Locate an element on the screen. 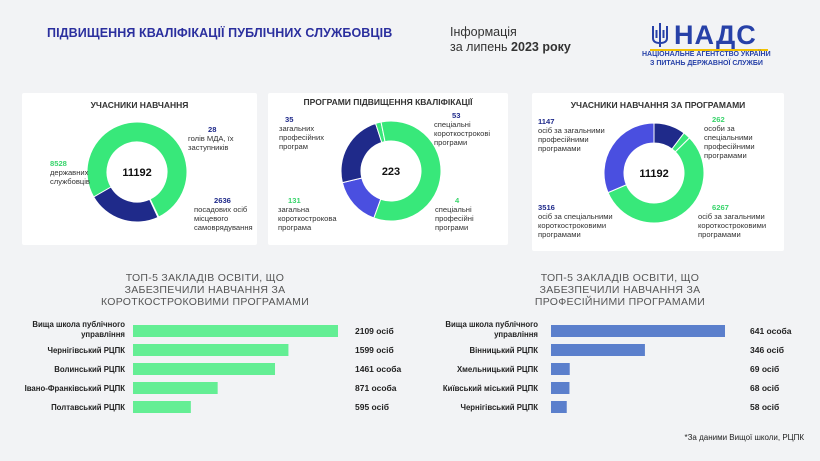 This screenshot has height=461, width=820. donut-center-value: 223 is located at coordinates (391, 172).